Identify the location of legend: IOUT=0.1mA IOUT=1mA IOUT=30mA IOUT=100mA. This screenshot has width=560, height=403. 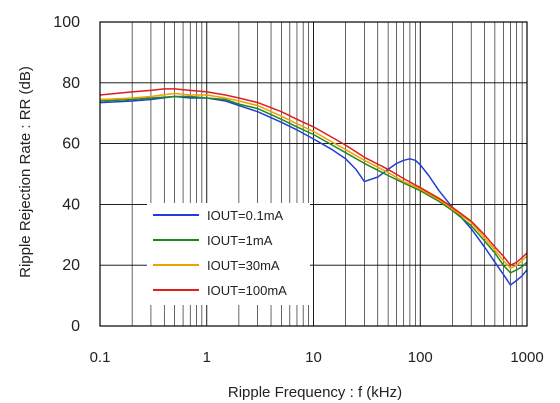
(228, 254).